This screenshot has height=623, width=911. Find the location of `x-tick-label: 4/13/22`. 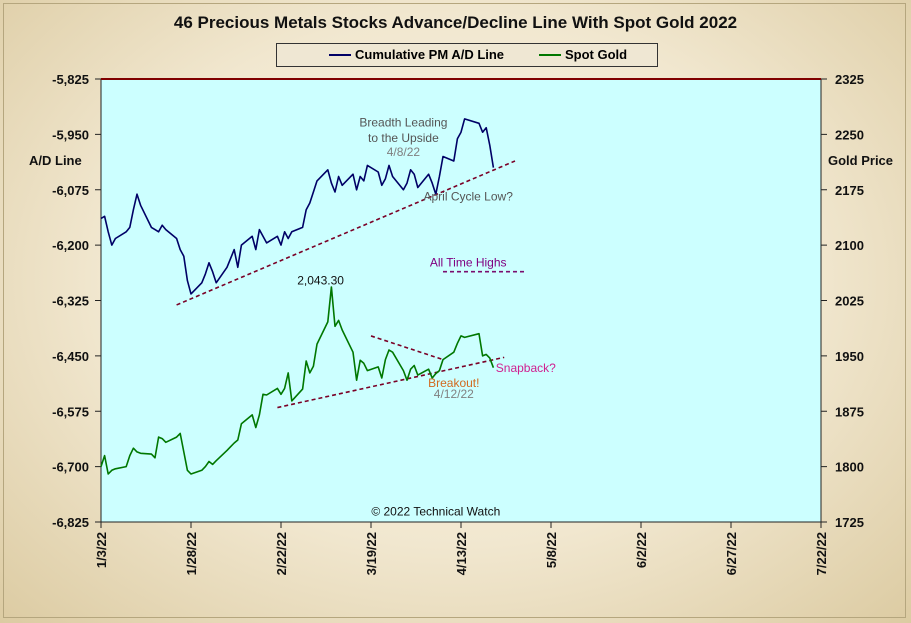

x-tick-label: 4/13/22 is located at coordinates (461, 553).